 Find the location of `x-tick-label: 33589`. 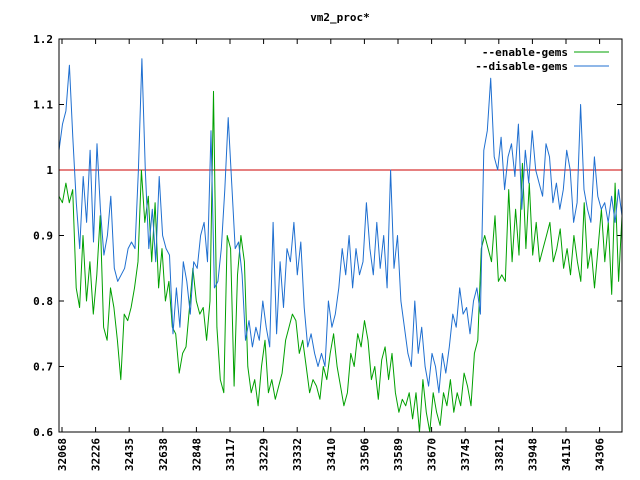

x-tick-label: 33589 is located at coordinates (398, 454).